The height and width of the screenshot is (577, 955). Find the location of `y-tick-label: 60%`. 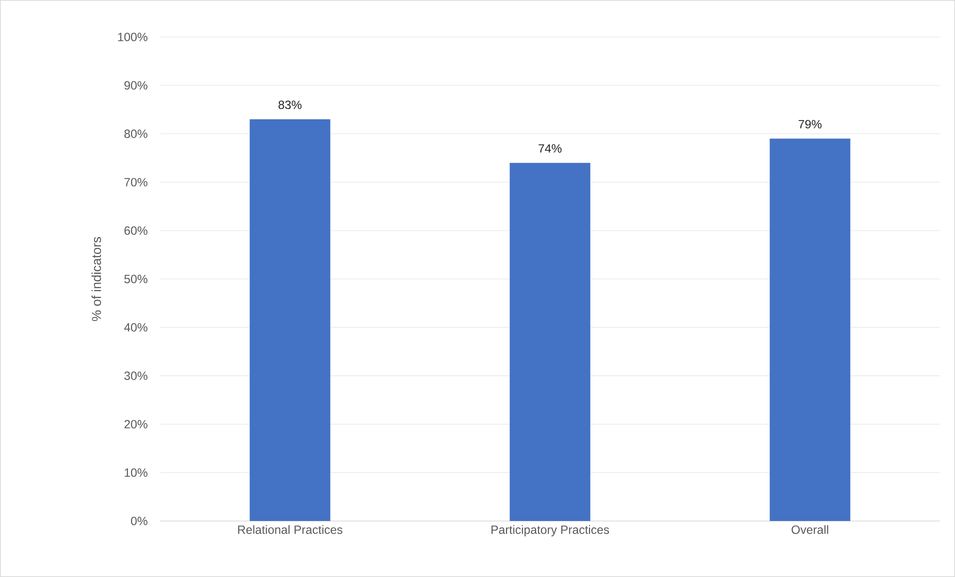

y-tick-label: 60% is located at coordinates (136, 230).